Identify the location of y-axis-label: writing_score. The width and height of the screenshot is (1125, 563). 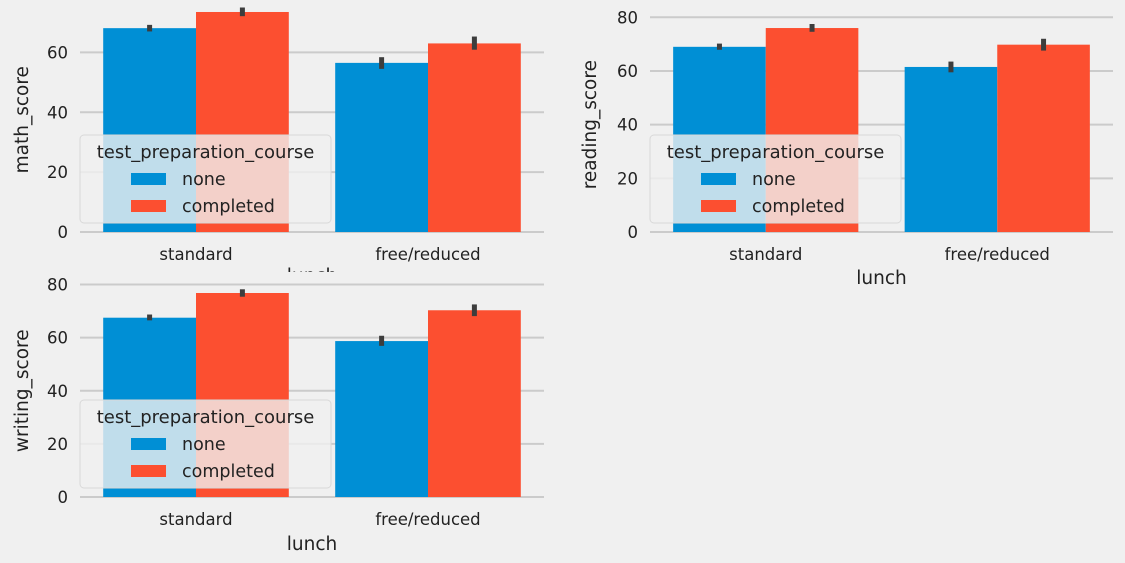
(22, 390).